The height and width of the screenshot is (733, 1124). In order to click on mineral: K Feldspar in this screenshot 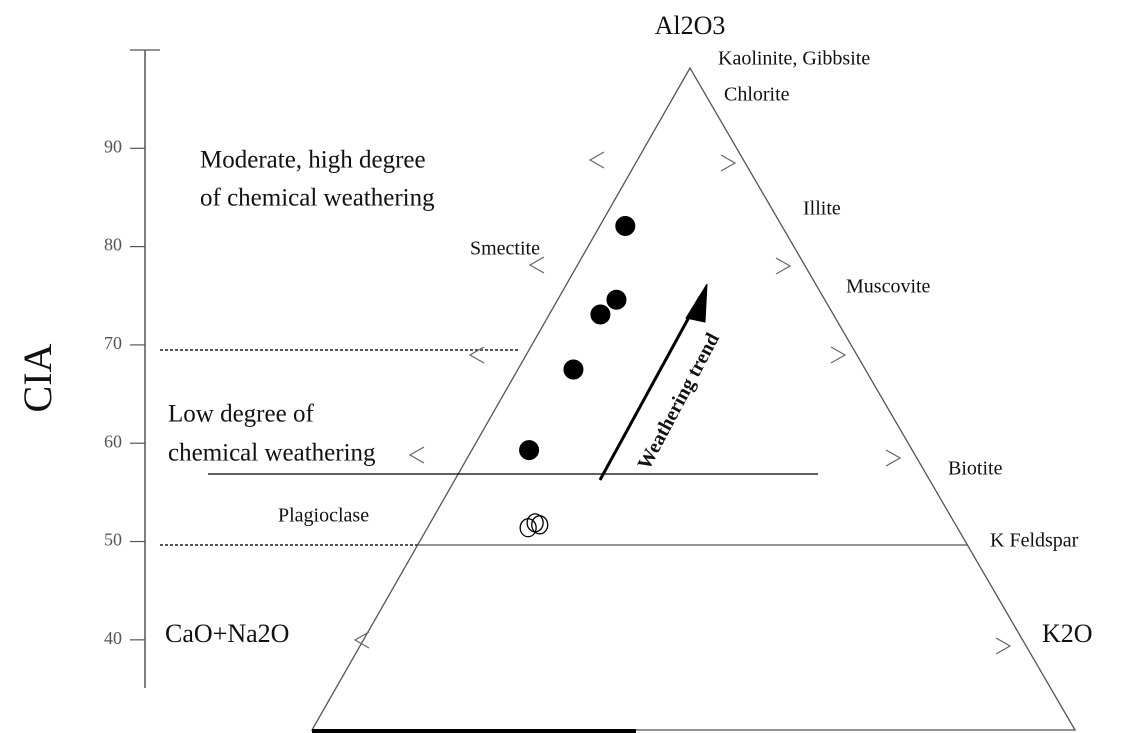, I will do `click(1034, 541)`.